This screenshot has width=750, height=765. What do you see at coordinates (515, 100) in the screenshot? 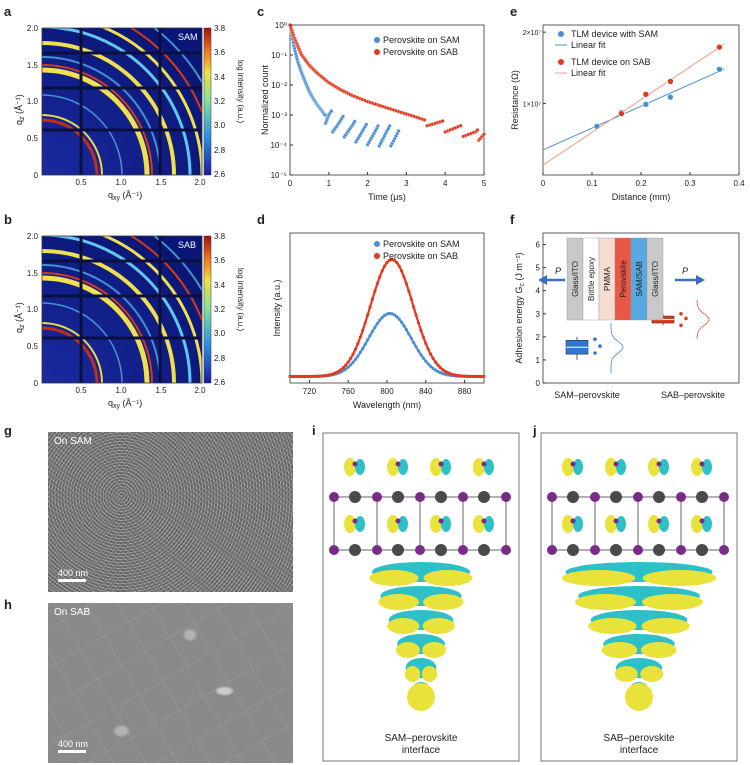
I see `chart-e-ylabel: Resistance (Ω)` at bounding box center [515, 100].